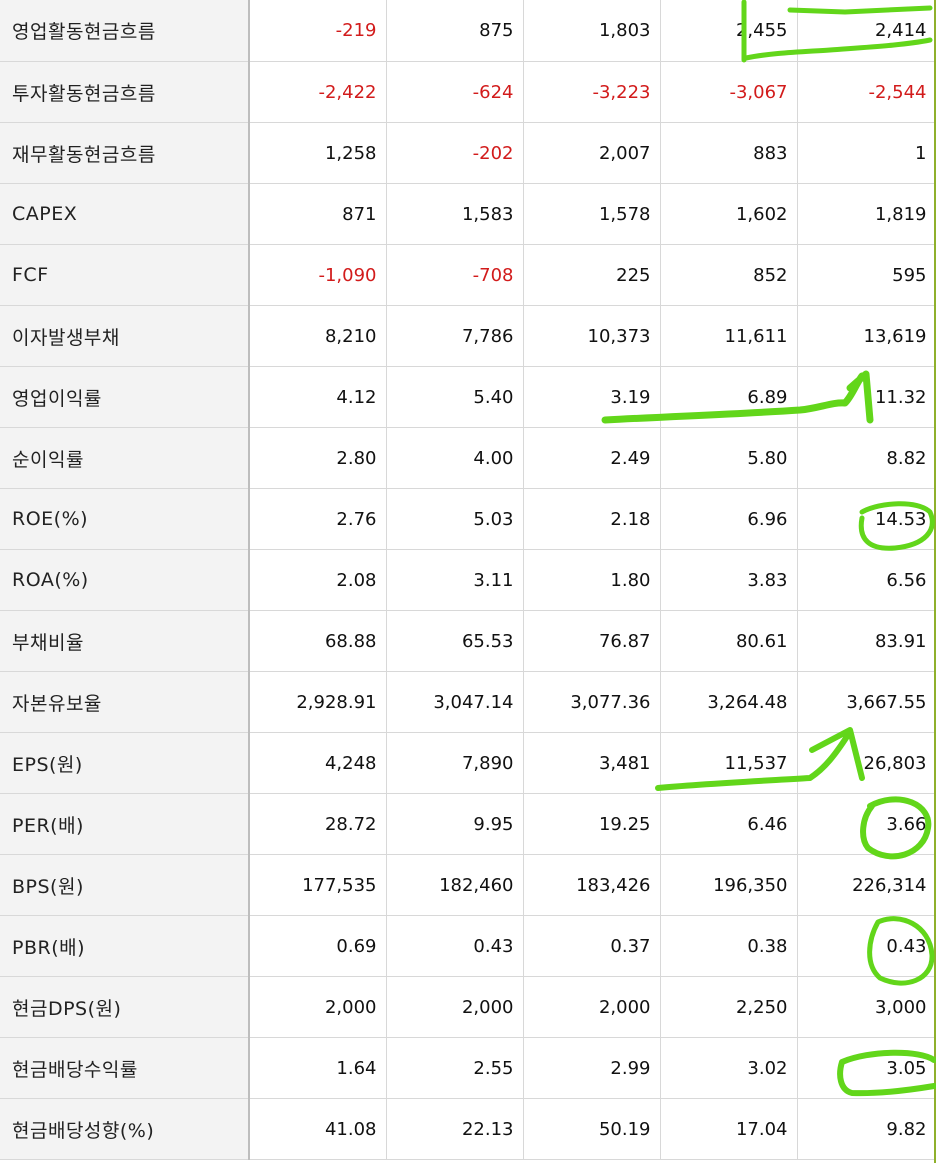 This screenshot has width=936, height=1163. What do you see at coordinates (729, 885) in the screenshot?
I see `value-cell: 196,350` at bounding box center [729, 885].